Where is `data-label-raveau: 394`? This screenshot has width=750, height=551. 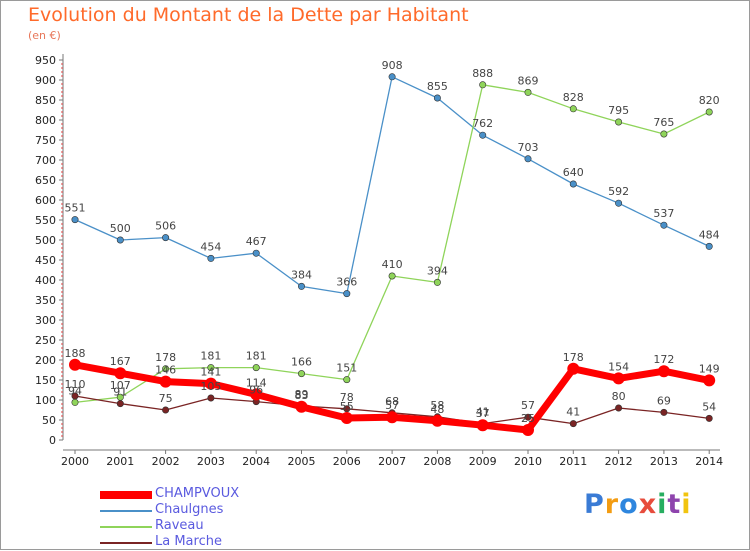
data-label-raveau: 394 is located at coordinates (437, 270).